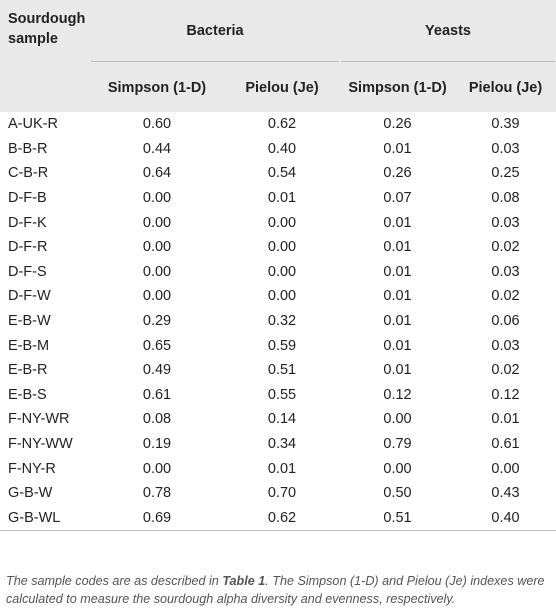 Image resolution: width=556 pixels, height=616 pixels. Describe the element at coordinates (505, 173) in the screenshot. I see `value-cell: 0.25` at that location.